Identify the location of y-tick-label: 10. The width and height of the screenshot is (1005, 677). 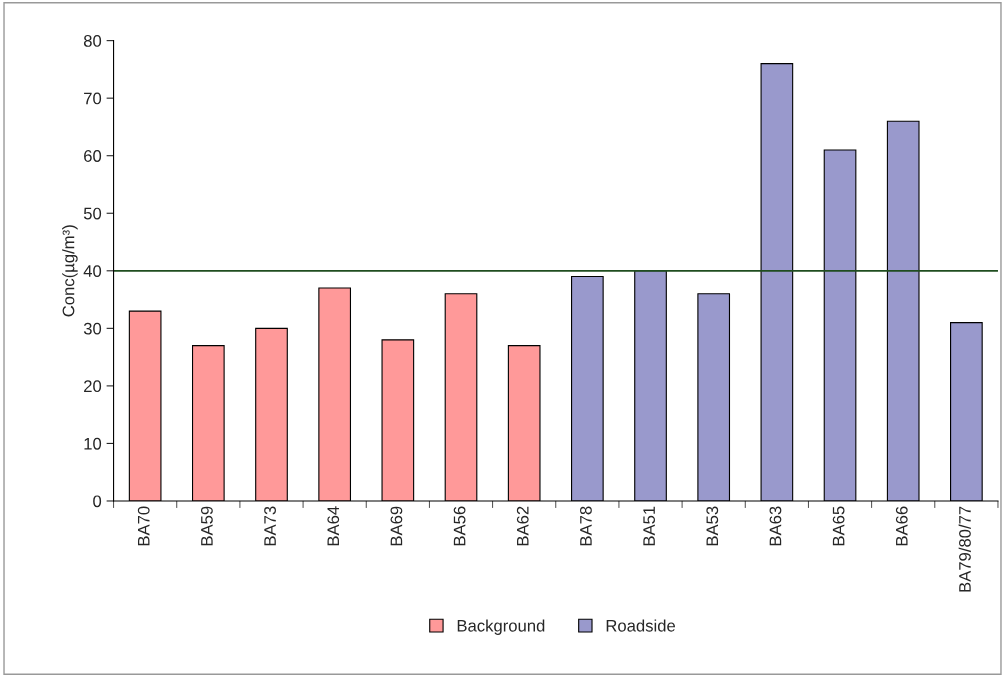
(93, 443).